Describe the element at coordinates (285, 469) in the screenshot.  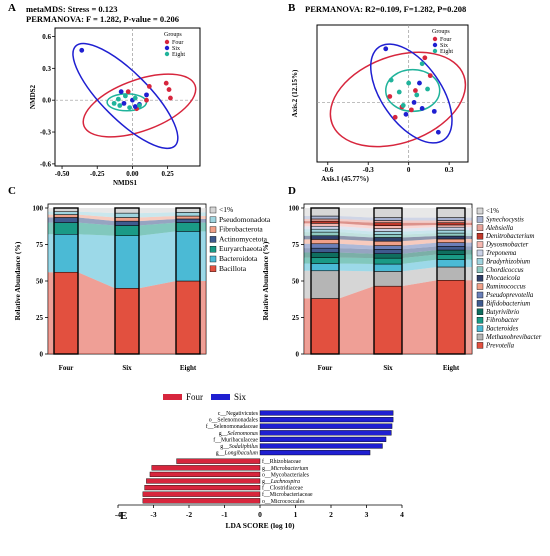
I see `lda-bar-label: g__Microbacterium` at that location.